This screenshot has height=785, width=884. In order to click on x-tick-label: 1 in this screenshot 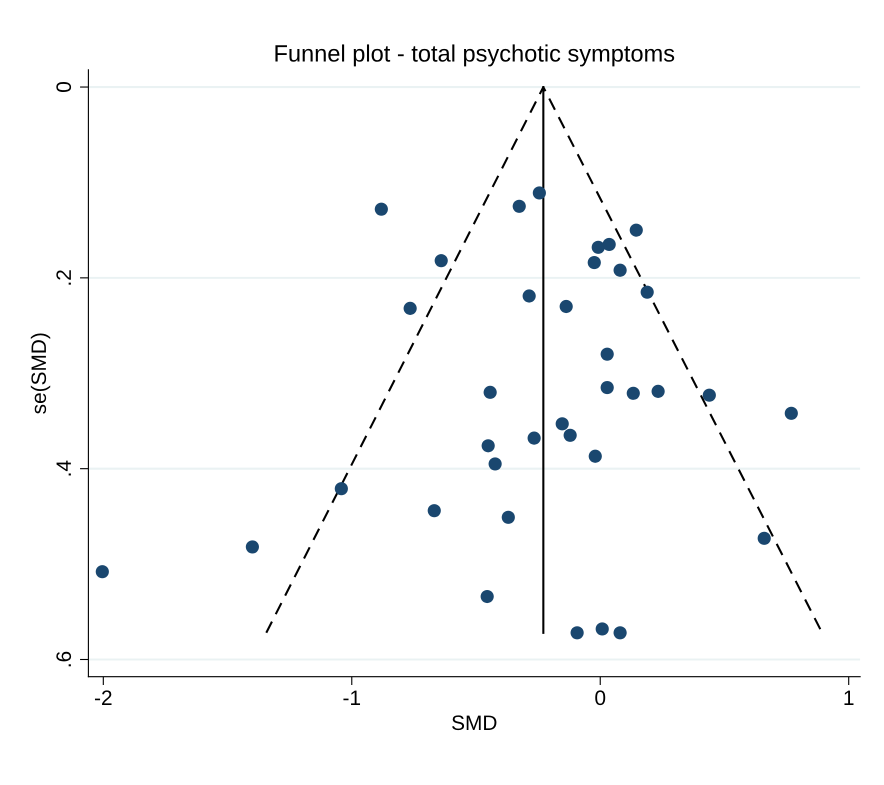, I will do `click(849, 697)`.